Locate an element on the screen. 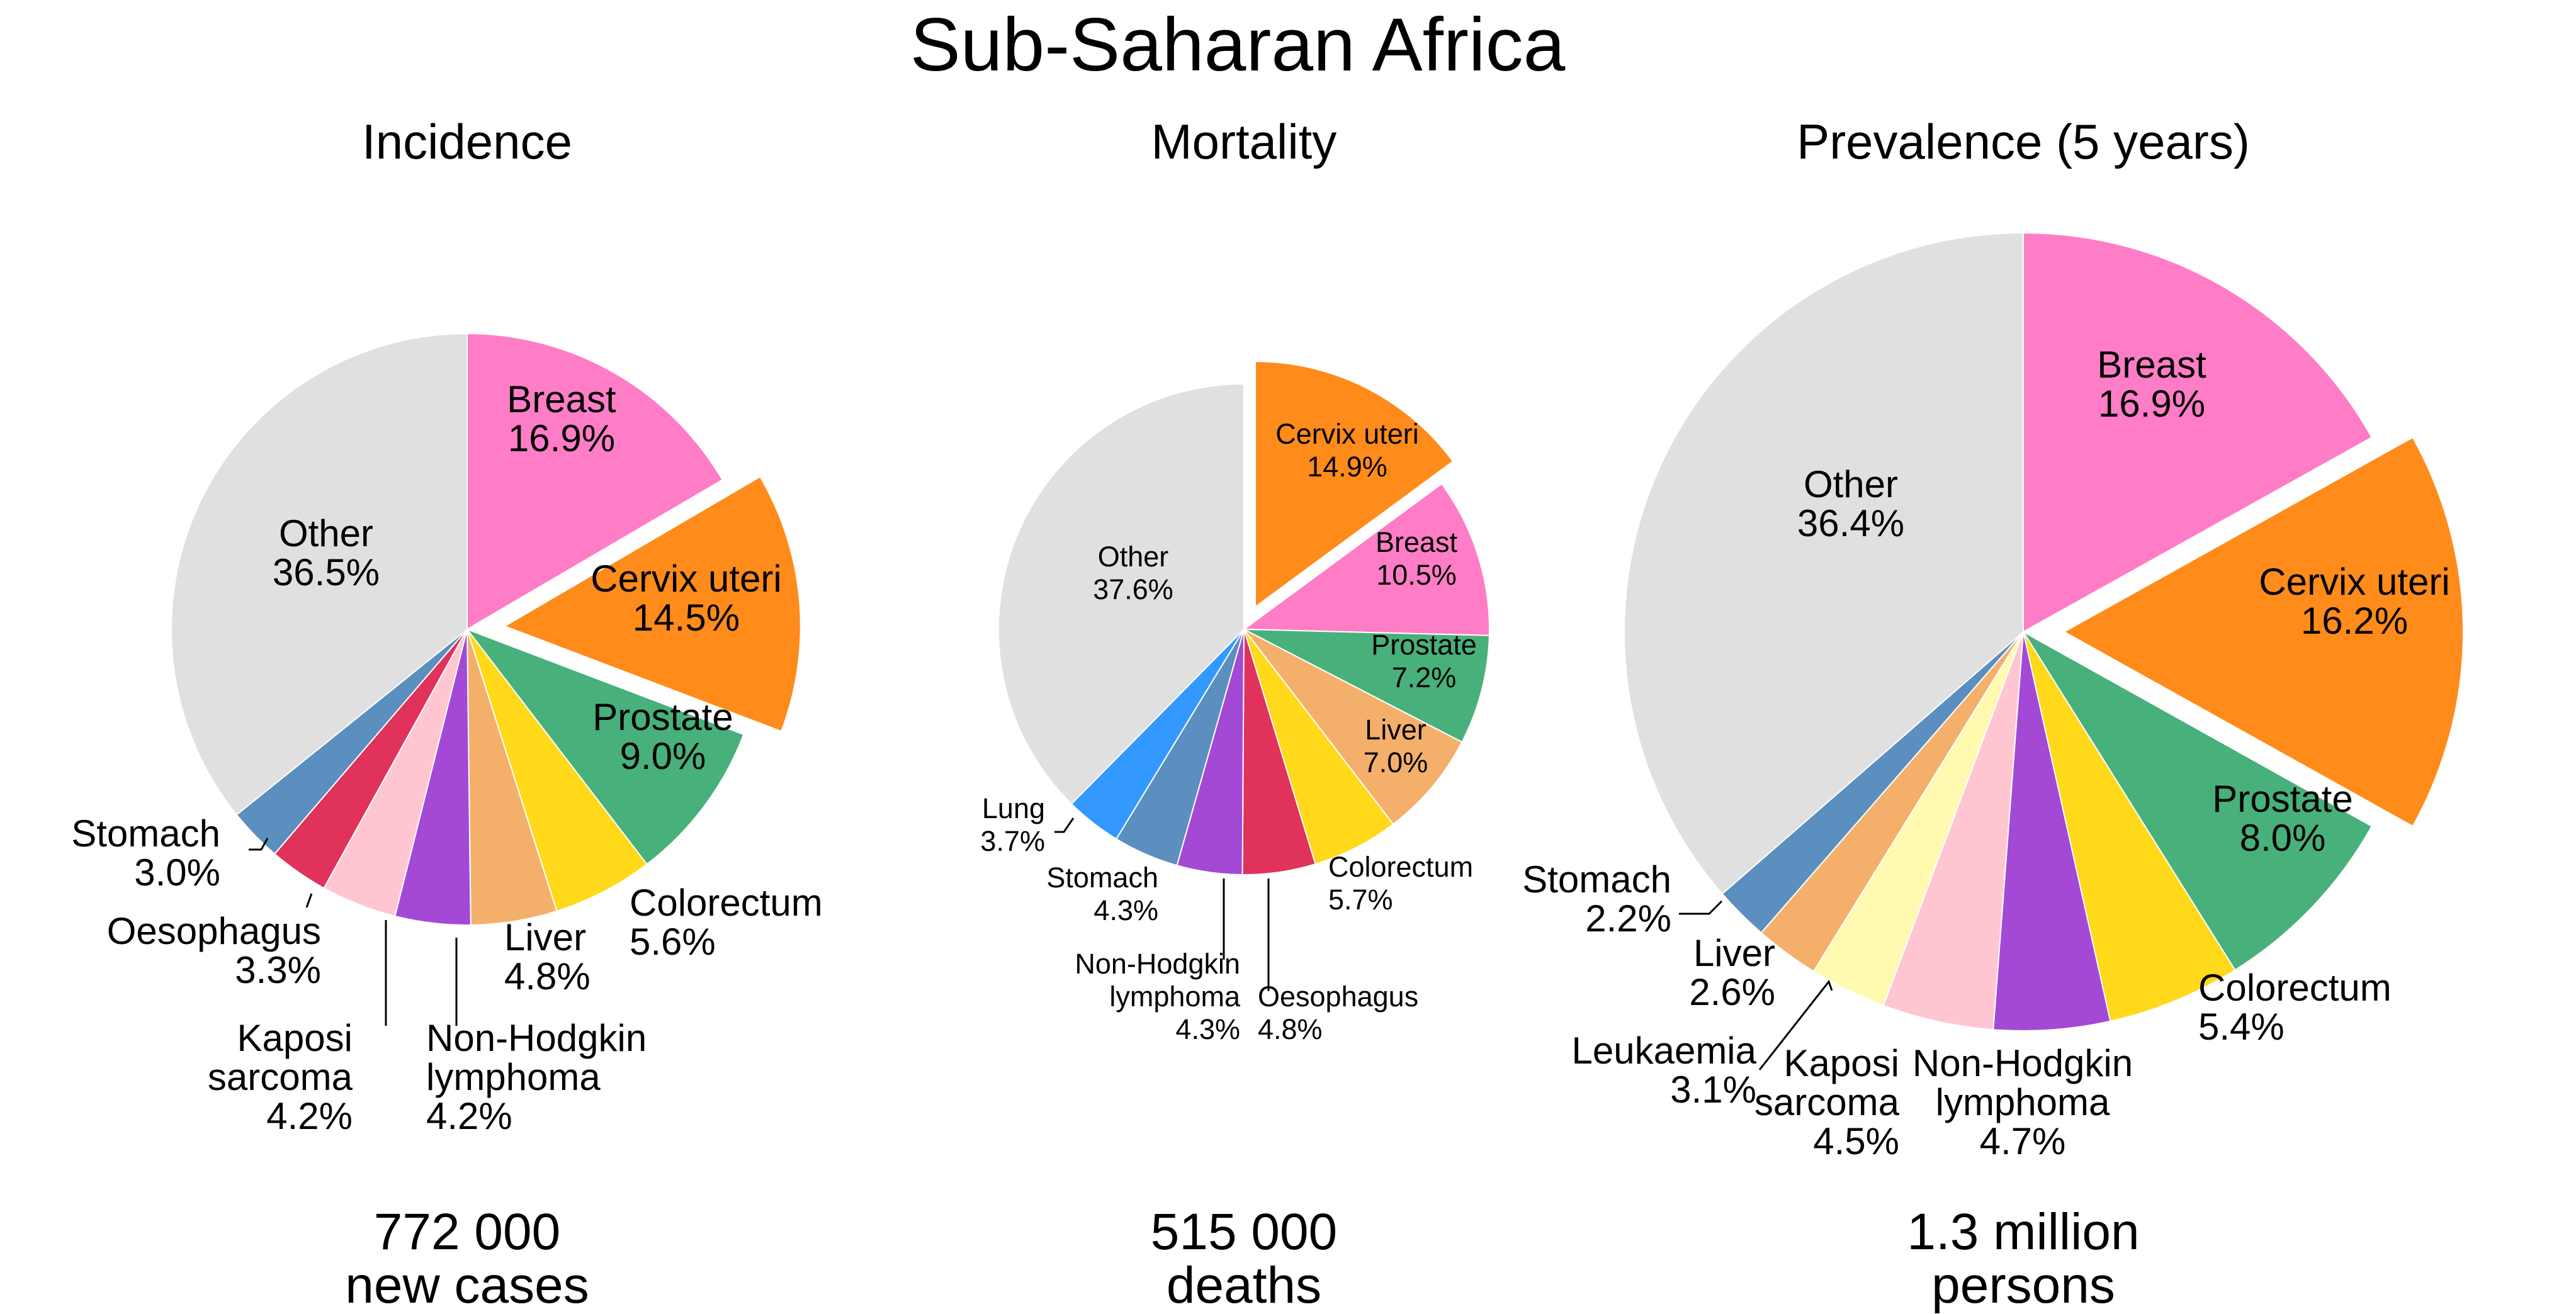 The width and height of the screenshot is (2576, 1314). pie-slice-incidence-colorectum is located at coordinates (557, 770).